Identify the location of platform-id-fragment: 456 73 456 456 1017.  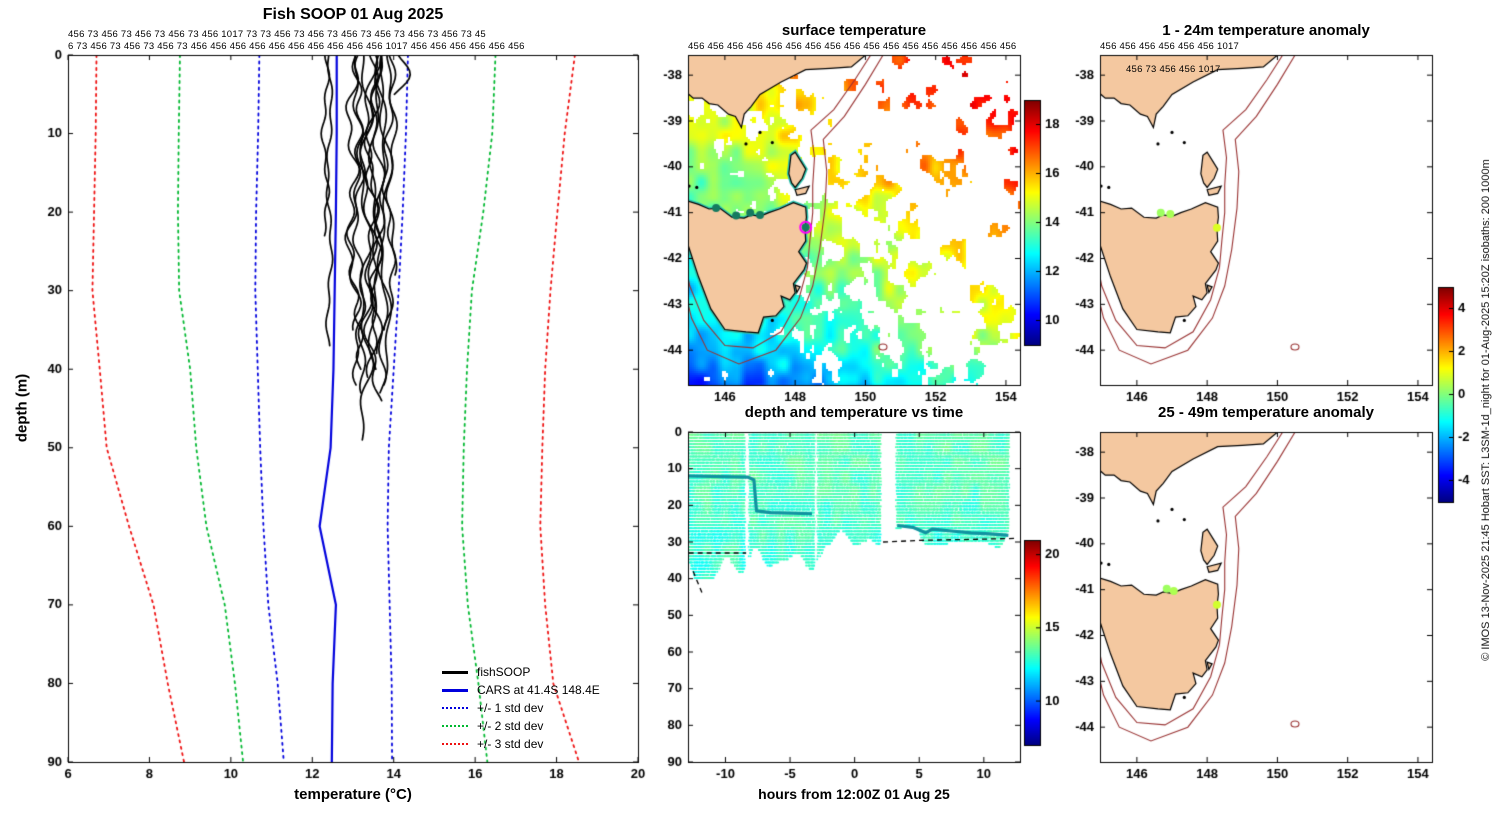
(1173, 69).